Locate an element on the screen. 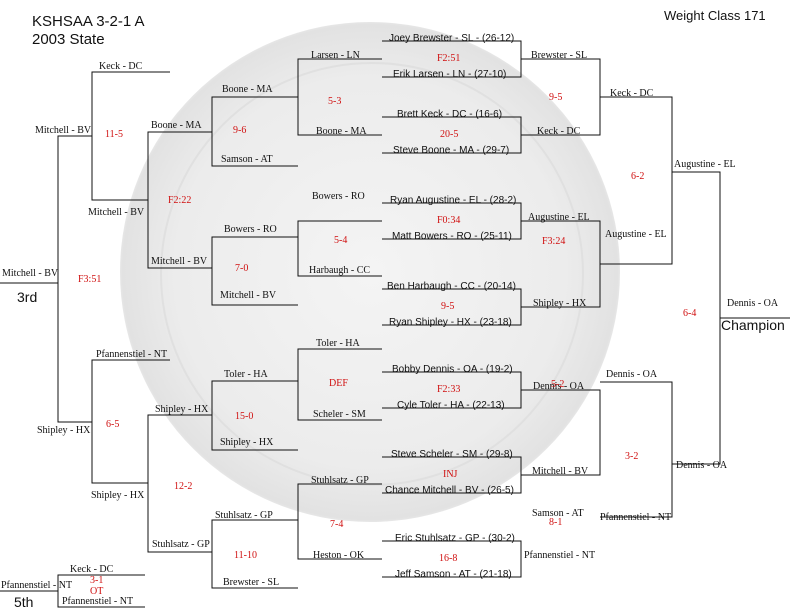 The width and height of the screenshot is (792, 612). cons-r2-8: Brewster - SL is located at coordinates (251, 582).